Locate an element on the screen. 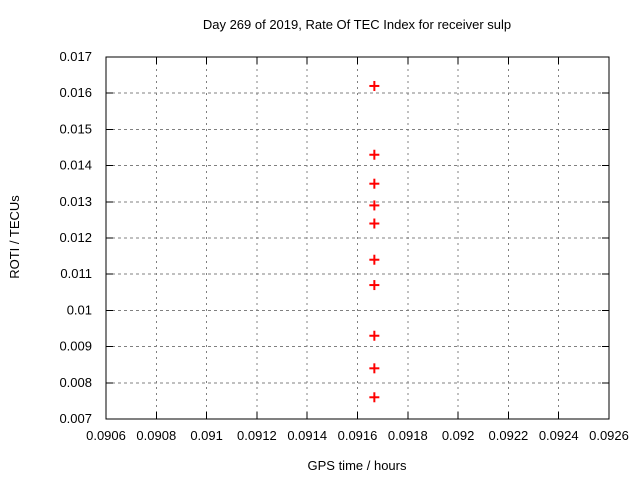 The image size is (640, 480). y-tick-label: 0.01 is located at coordinates (79, 309).